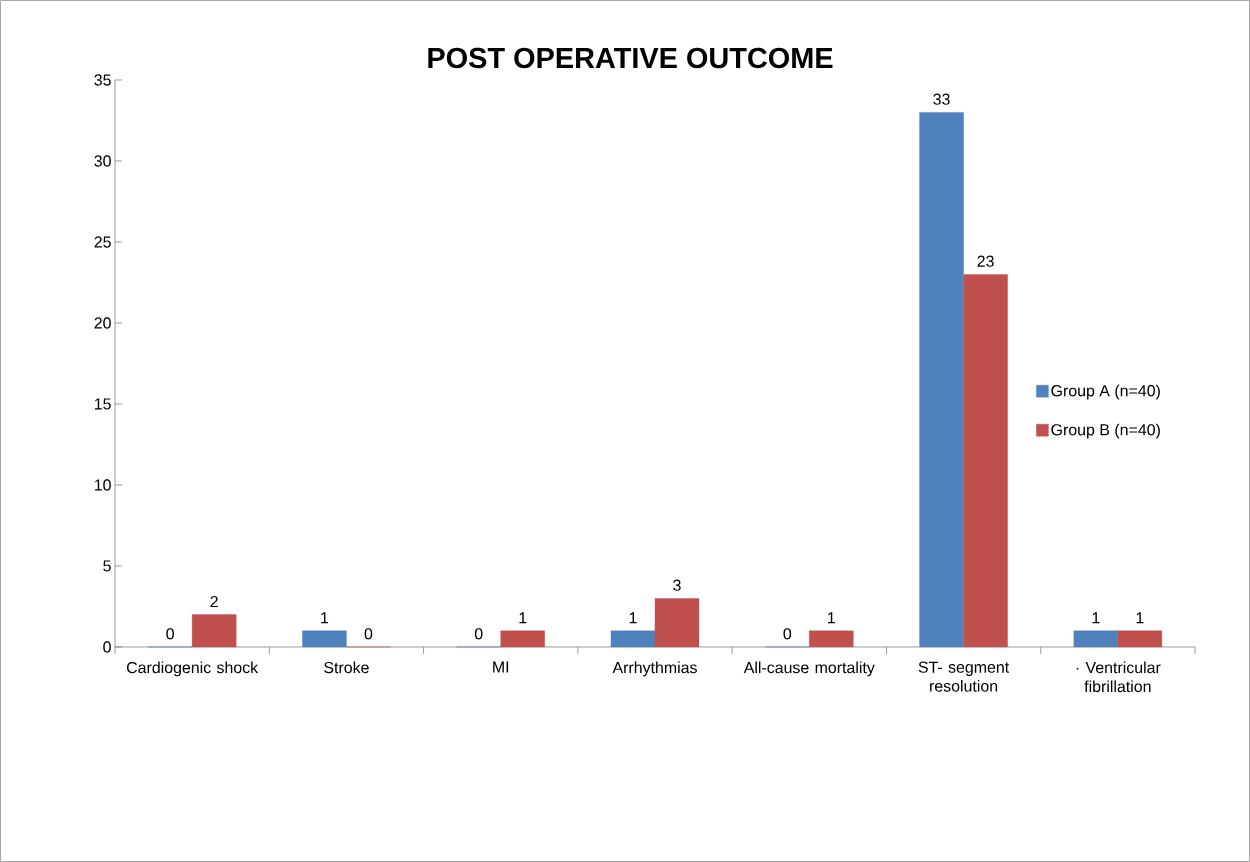 Image resolution: width=1250 pixels, height=862 pixels. Describe the element at coordinates (107, 566) in the screenshot. I see `y-tick-label: 5` at that location.